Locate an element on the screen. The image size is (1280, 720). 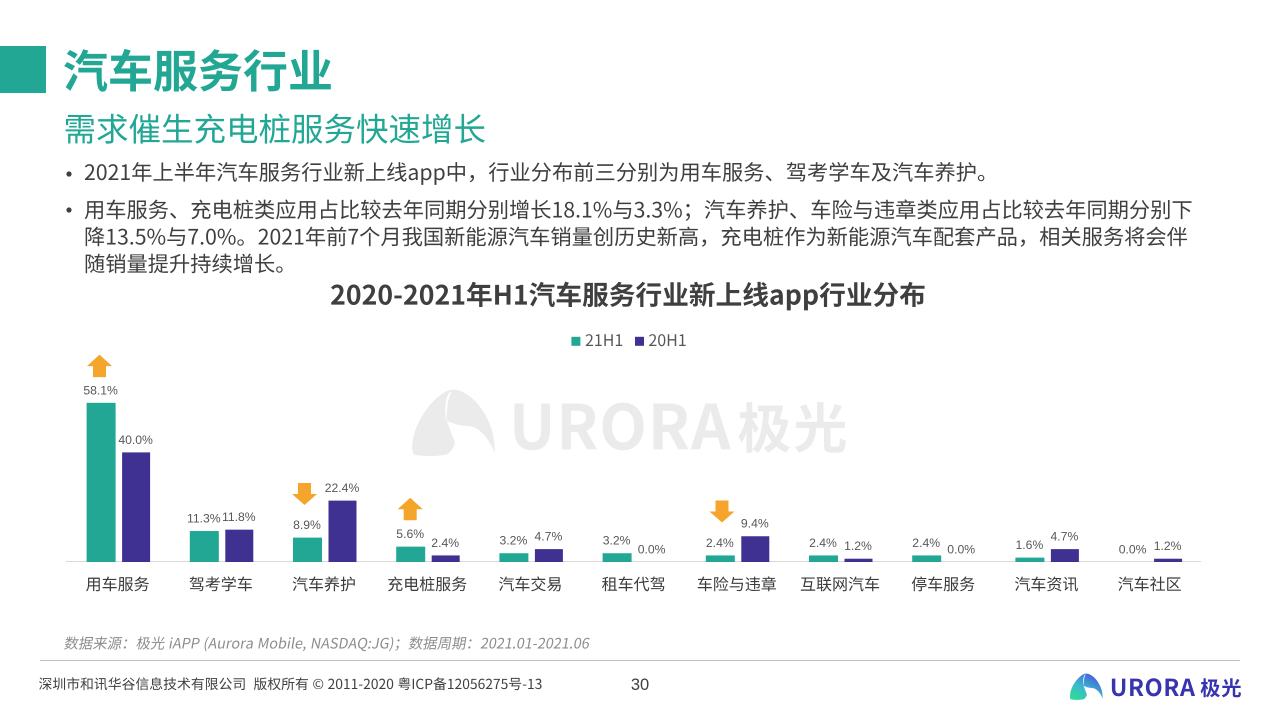
svg-text: 30 is located at coordinates (640, 685).